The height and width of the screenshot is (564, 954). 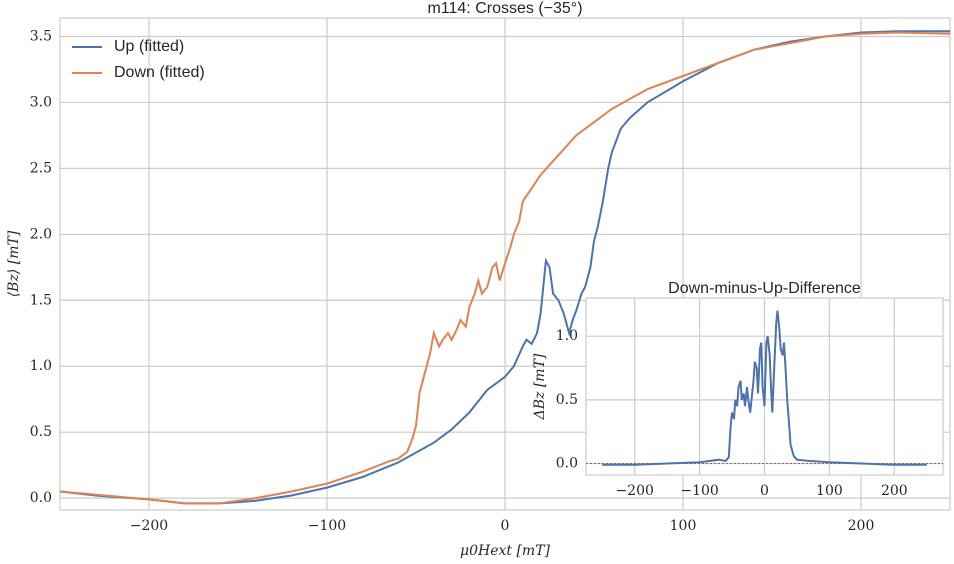 What do you see at coordinates (41, 300) in the screenshot?
I see `y-tick-label: 1.5` at bounding box center [41, 300].